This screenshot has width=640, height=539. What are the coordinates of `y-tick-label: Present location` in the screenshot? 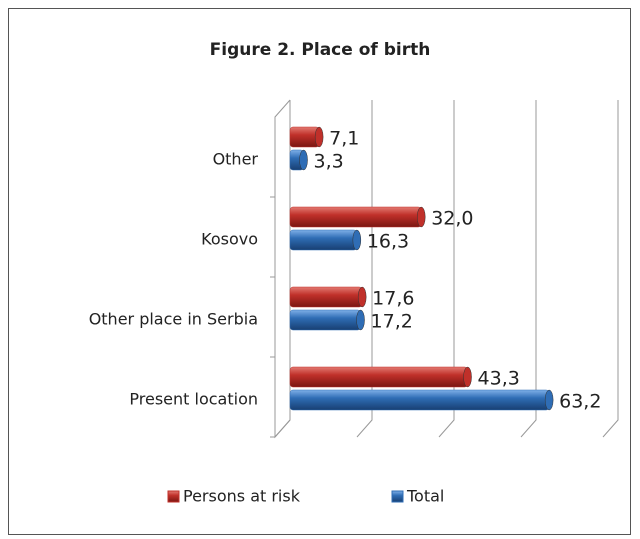 It's located at (193, 399).